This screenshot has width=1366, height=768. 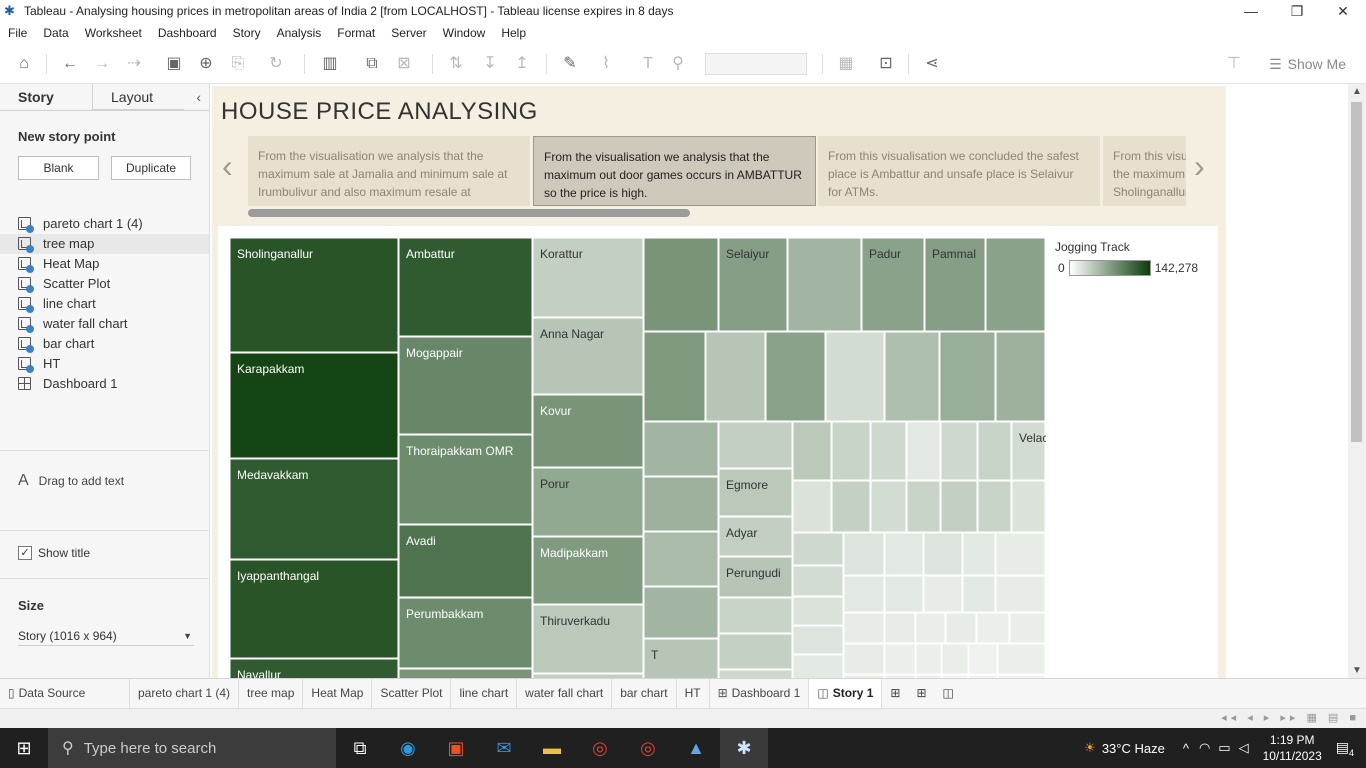 What do you see at coordinates (1344, 748) in the screenshot?
I see `notifications-icon: ▤4` at bounding box center [1344, 748].